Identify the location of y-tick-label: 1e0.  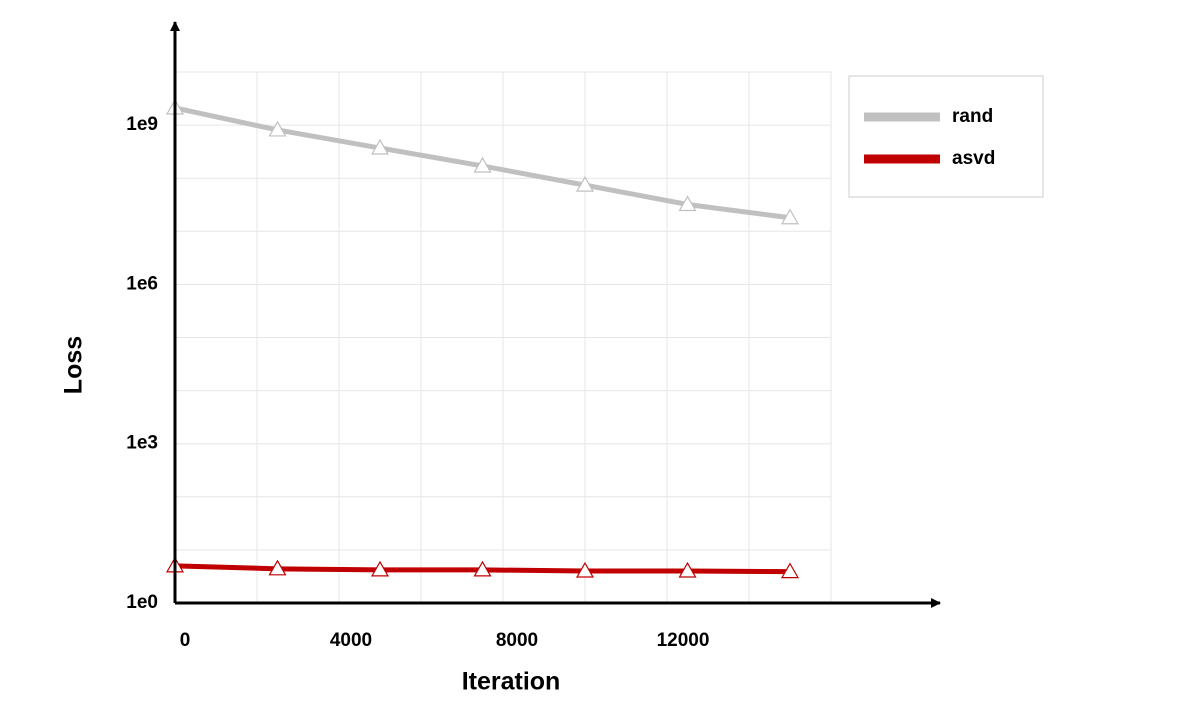
(142, 602).